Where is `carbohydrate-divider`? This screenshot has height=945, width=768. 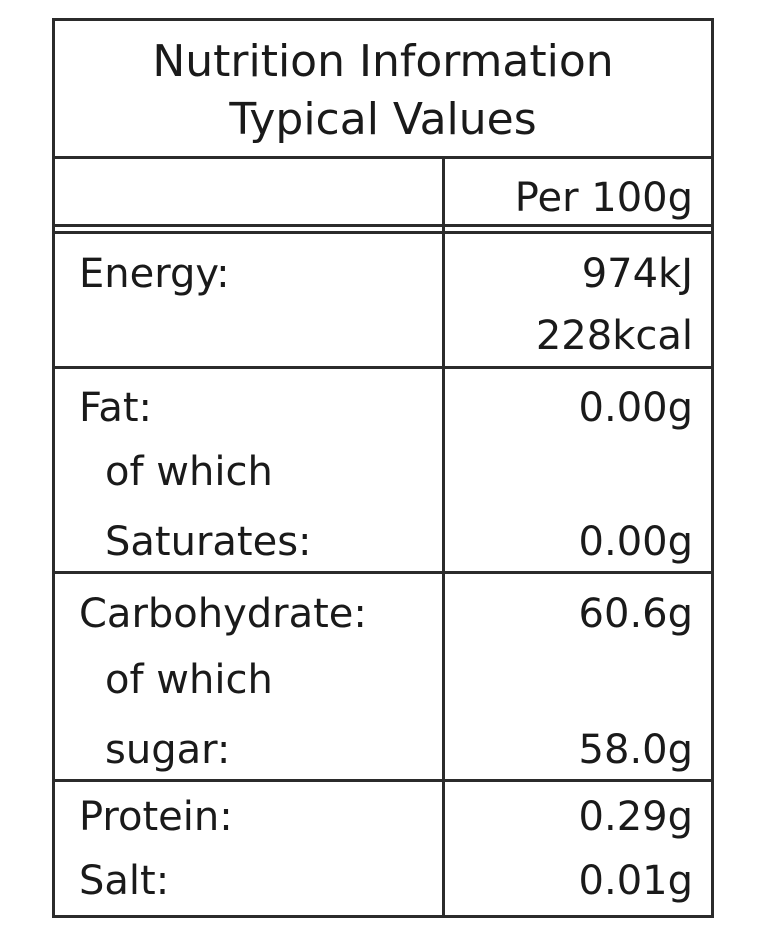 carbohydrate-divider is located at coordinates (383, 780).